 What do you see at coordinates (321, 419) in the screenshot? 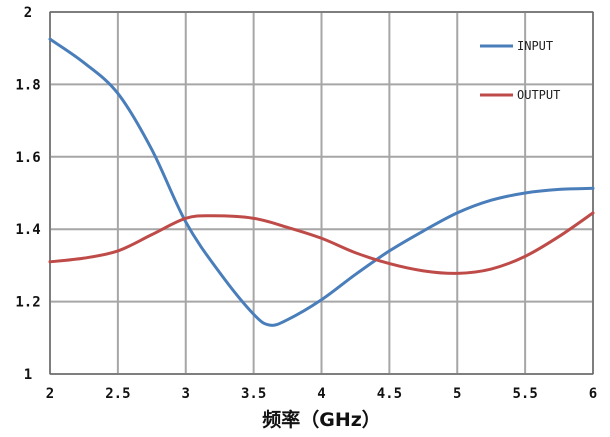
I see `x-axis-label: 频率（GHz）` at bounding box center [321, 419].